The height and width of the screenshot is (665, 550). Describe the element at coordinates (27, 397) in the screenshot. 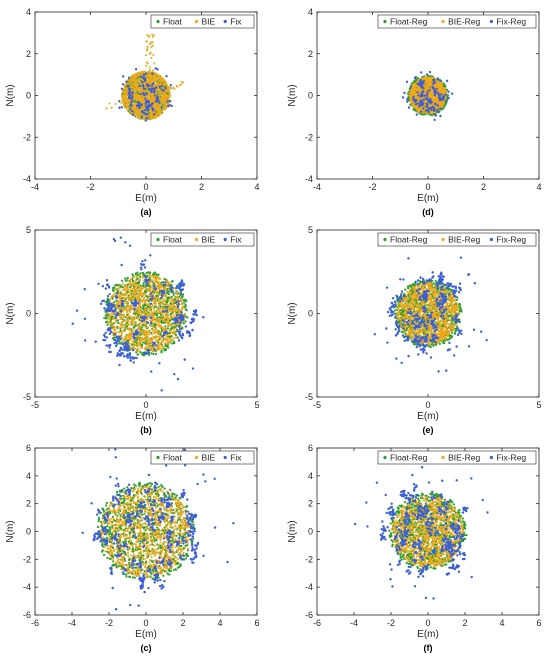

I see `y-tick-label: -5` at that location.